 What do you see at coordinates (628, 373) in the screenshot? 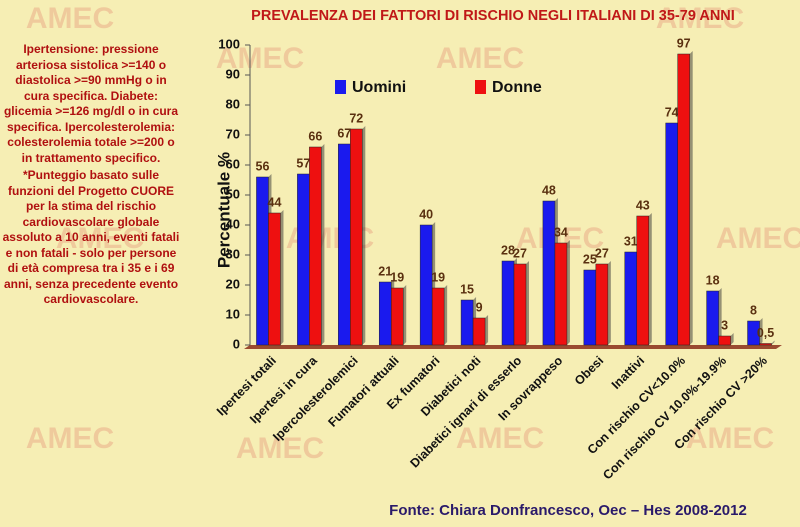
I see `x-tick-label: Inattivi` at bounding box center [628, 373].